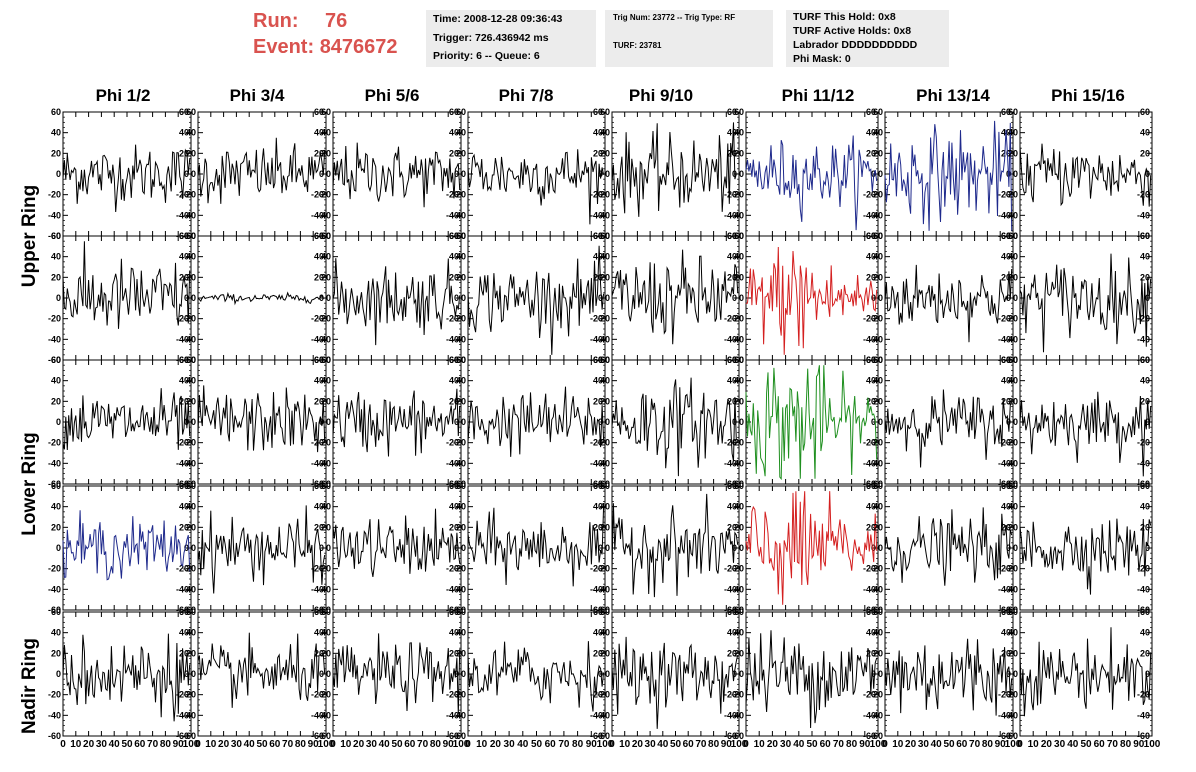 The width and height of the screenshot is (1196, 772). Describe the element at coordinates (911, 744) in the screenshot. I see `x-tick-label: 20` at that location.